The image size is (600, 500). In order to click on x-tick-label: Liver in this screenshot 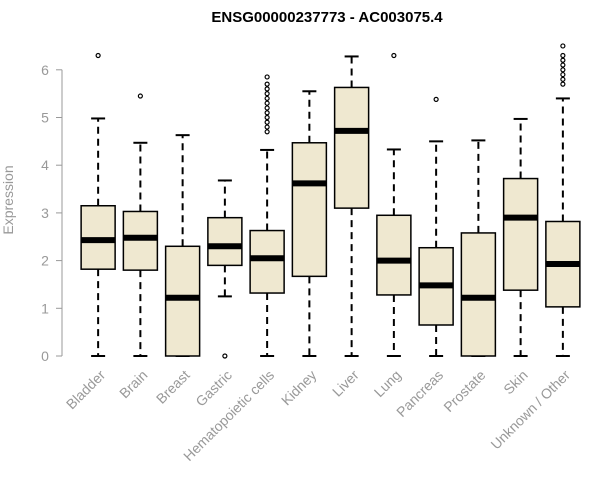, I will do `click(345, 383)`.